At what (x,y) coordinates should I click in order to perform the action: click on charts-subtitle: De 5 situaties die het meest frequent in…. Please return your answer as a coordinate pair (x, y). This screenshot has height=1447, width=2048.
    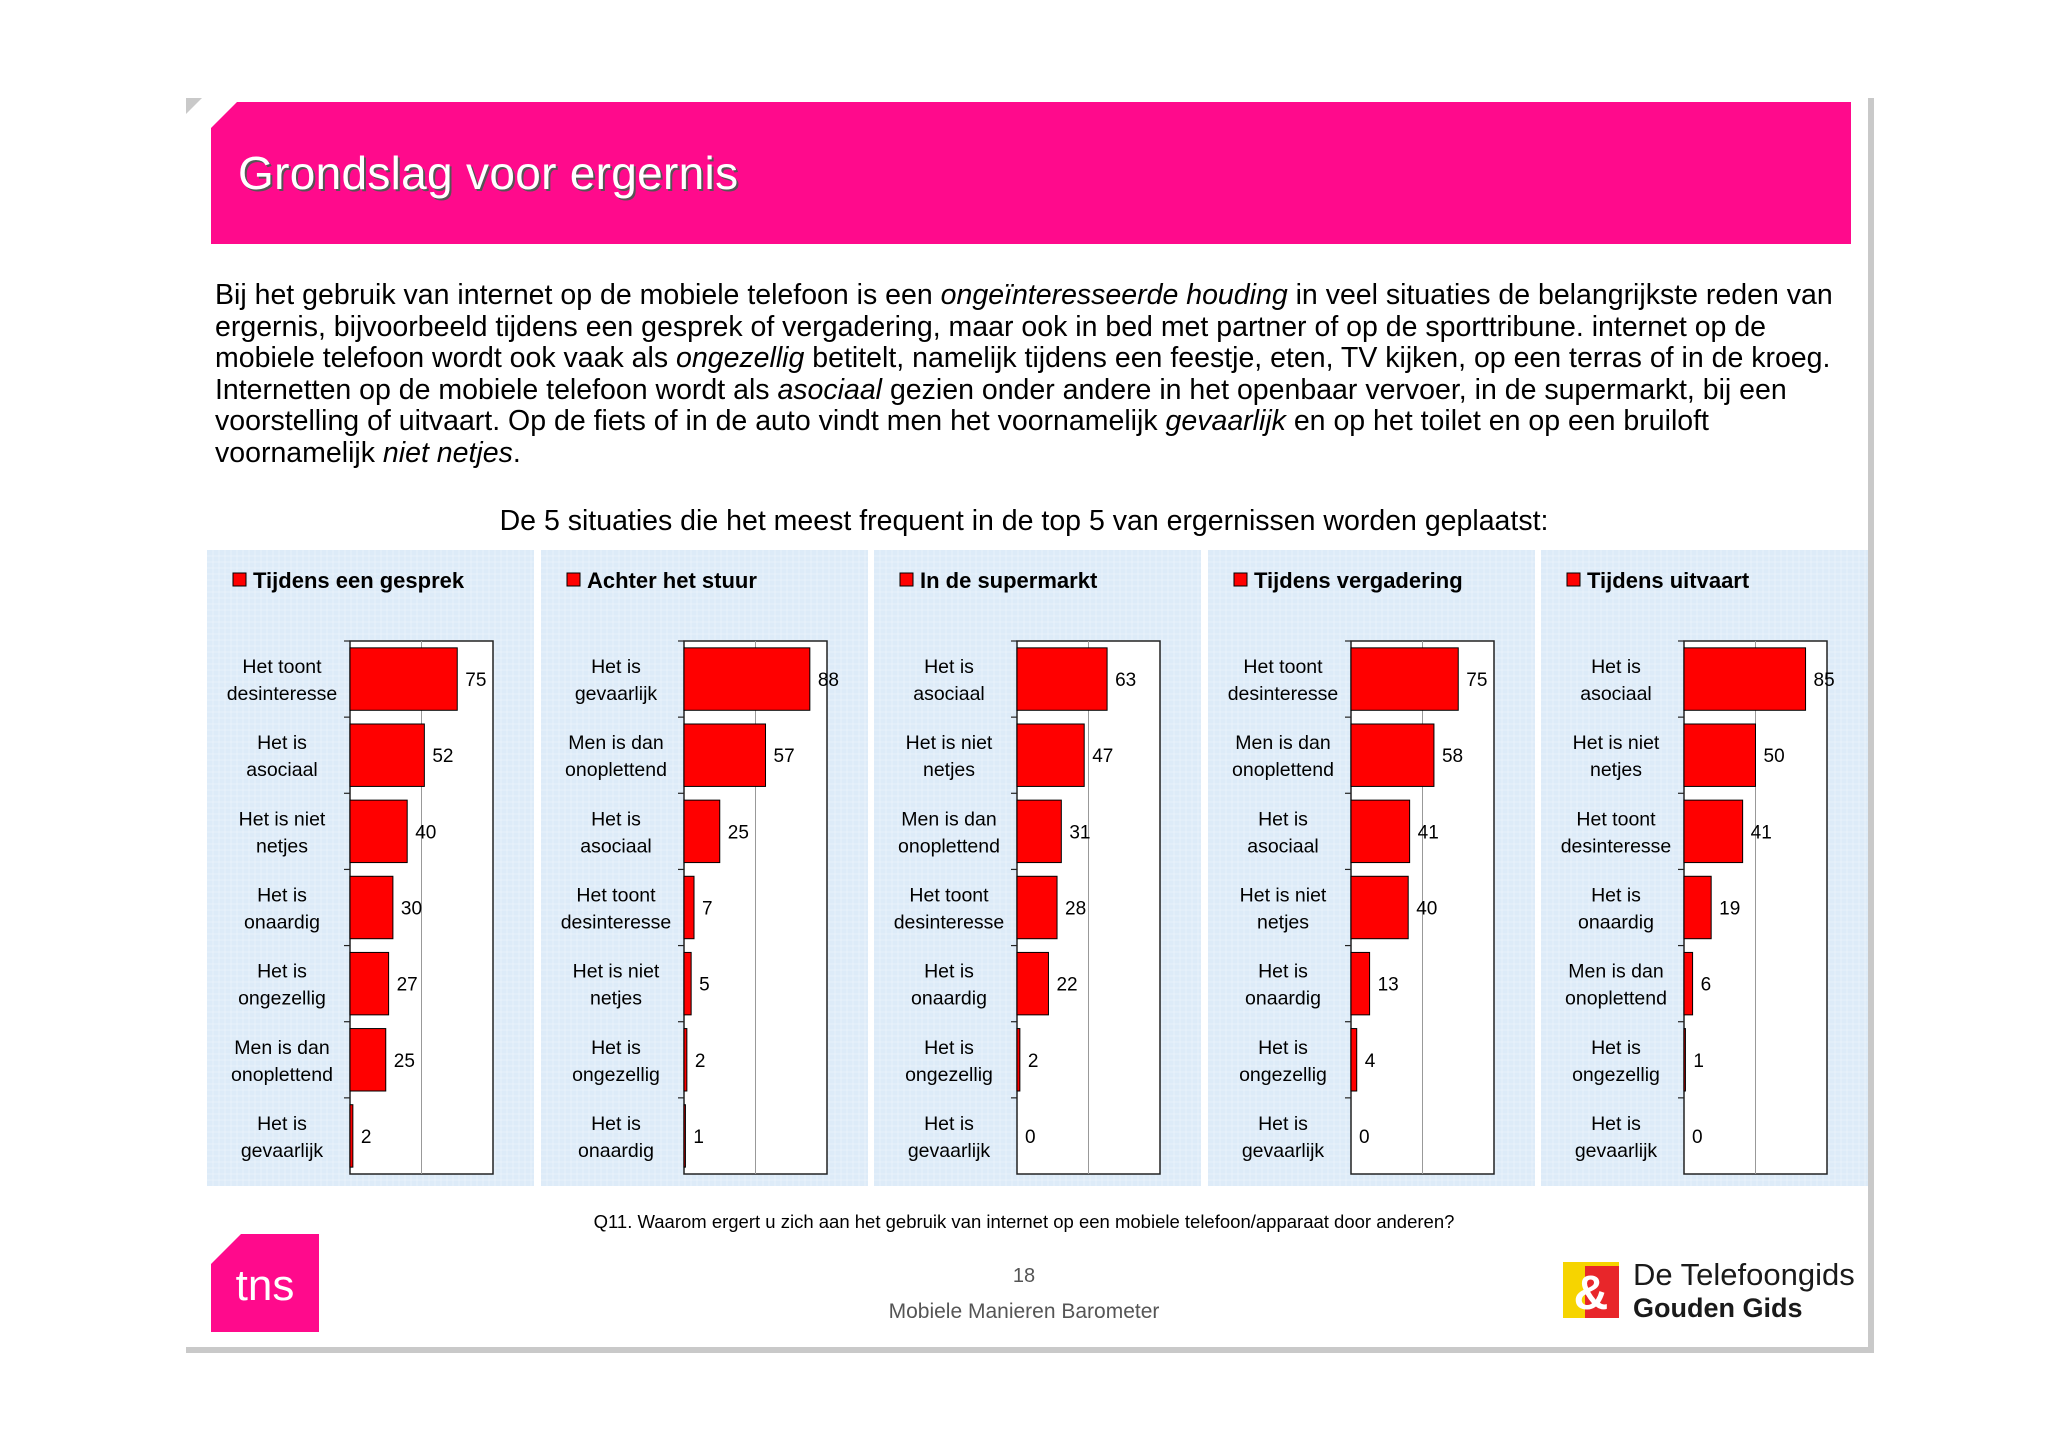
    Looking at the image, I should click on (1024, 521).